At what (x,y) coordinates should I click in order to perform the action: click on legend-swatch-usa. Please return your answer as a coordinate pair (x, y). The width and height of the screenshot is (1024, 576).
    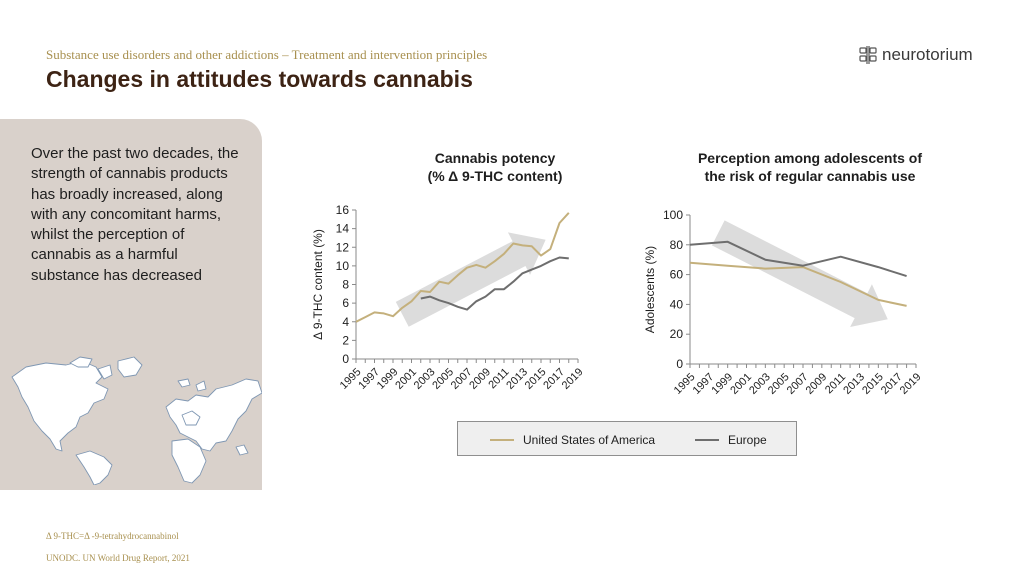
    Looking at the image, I should click on (502, 440).